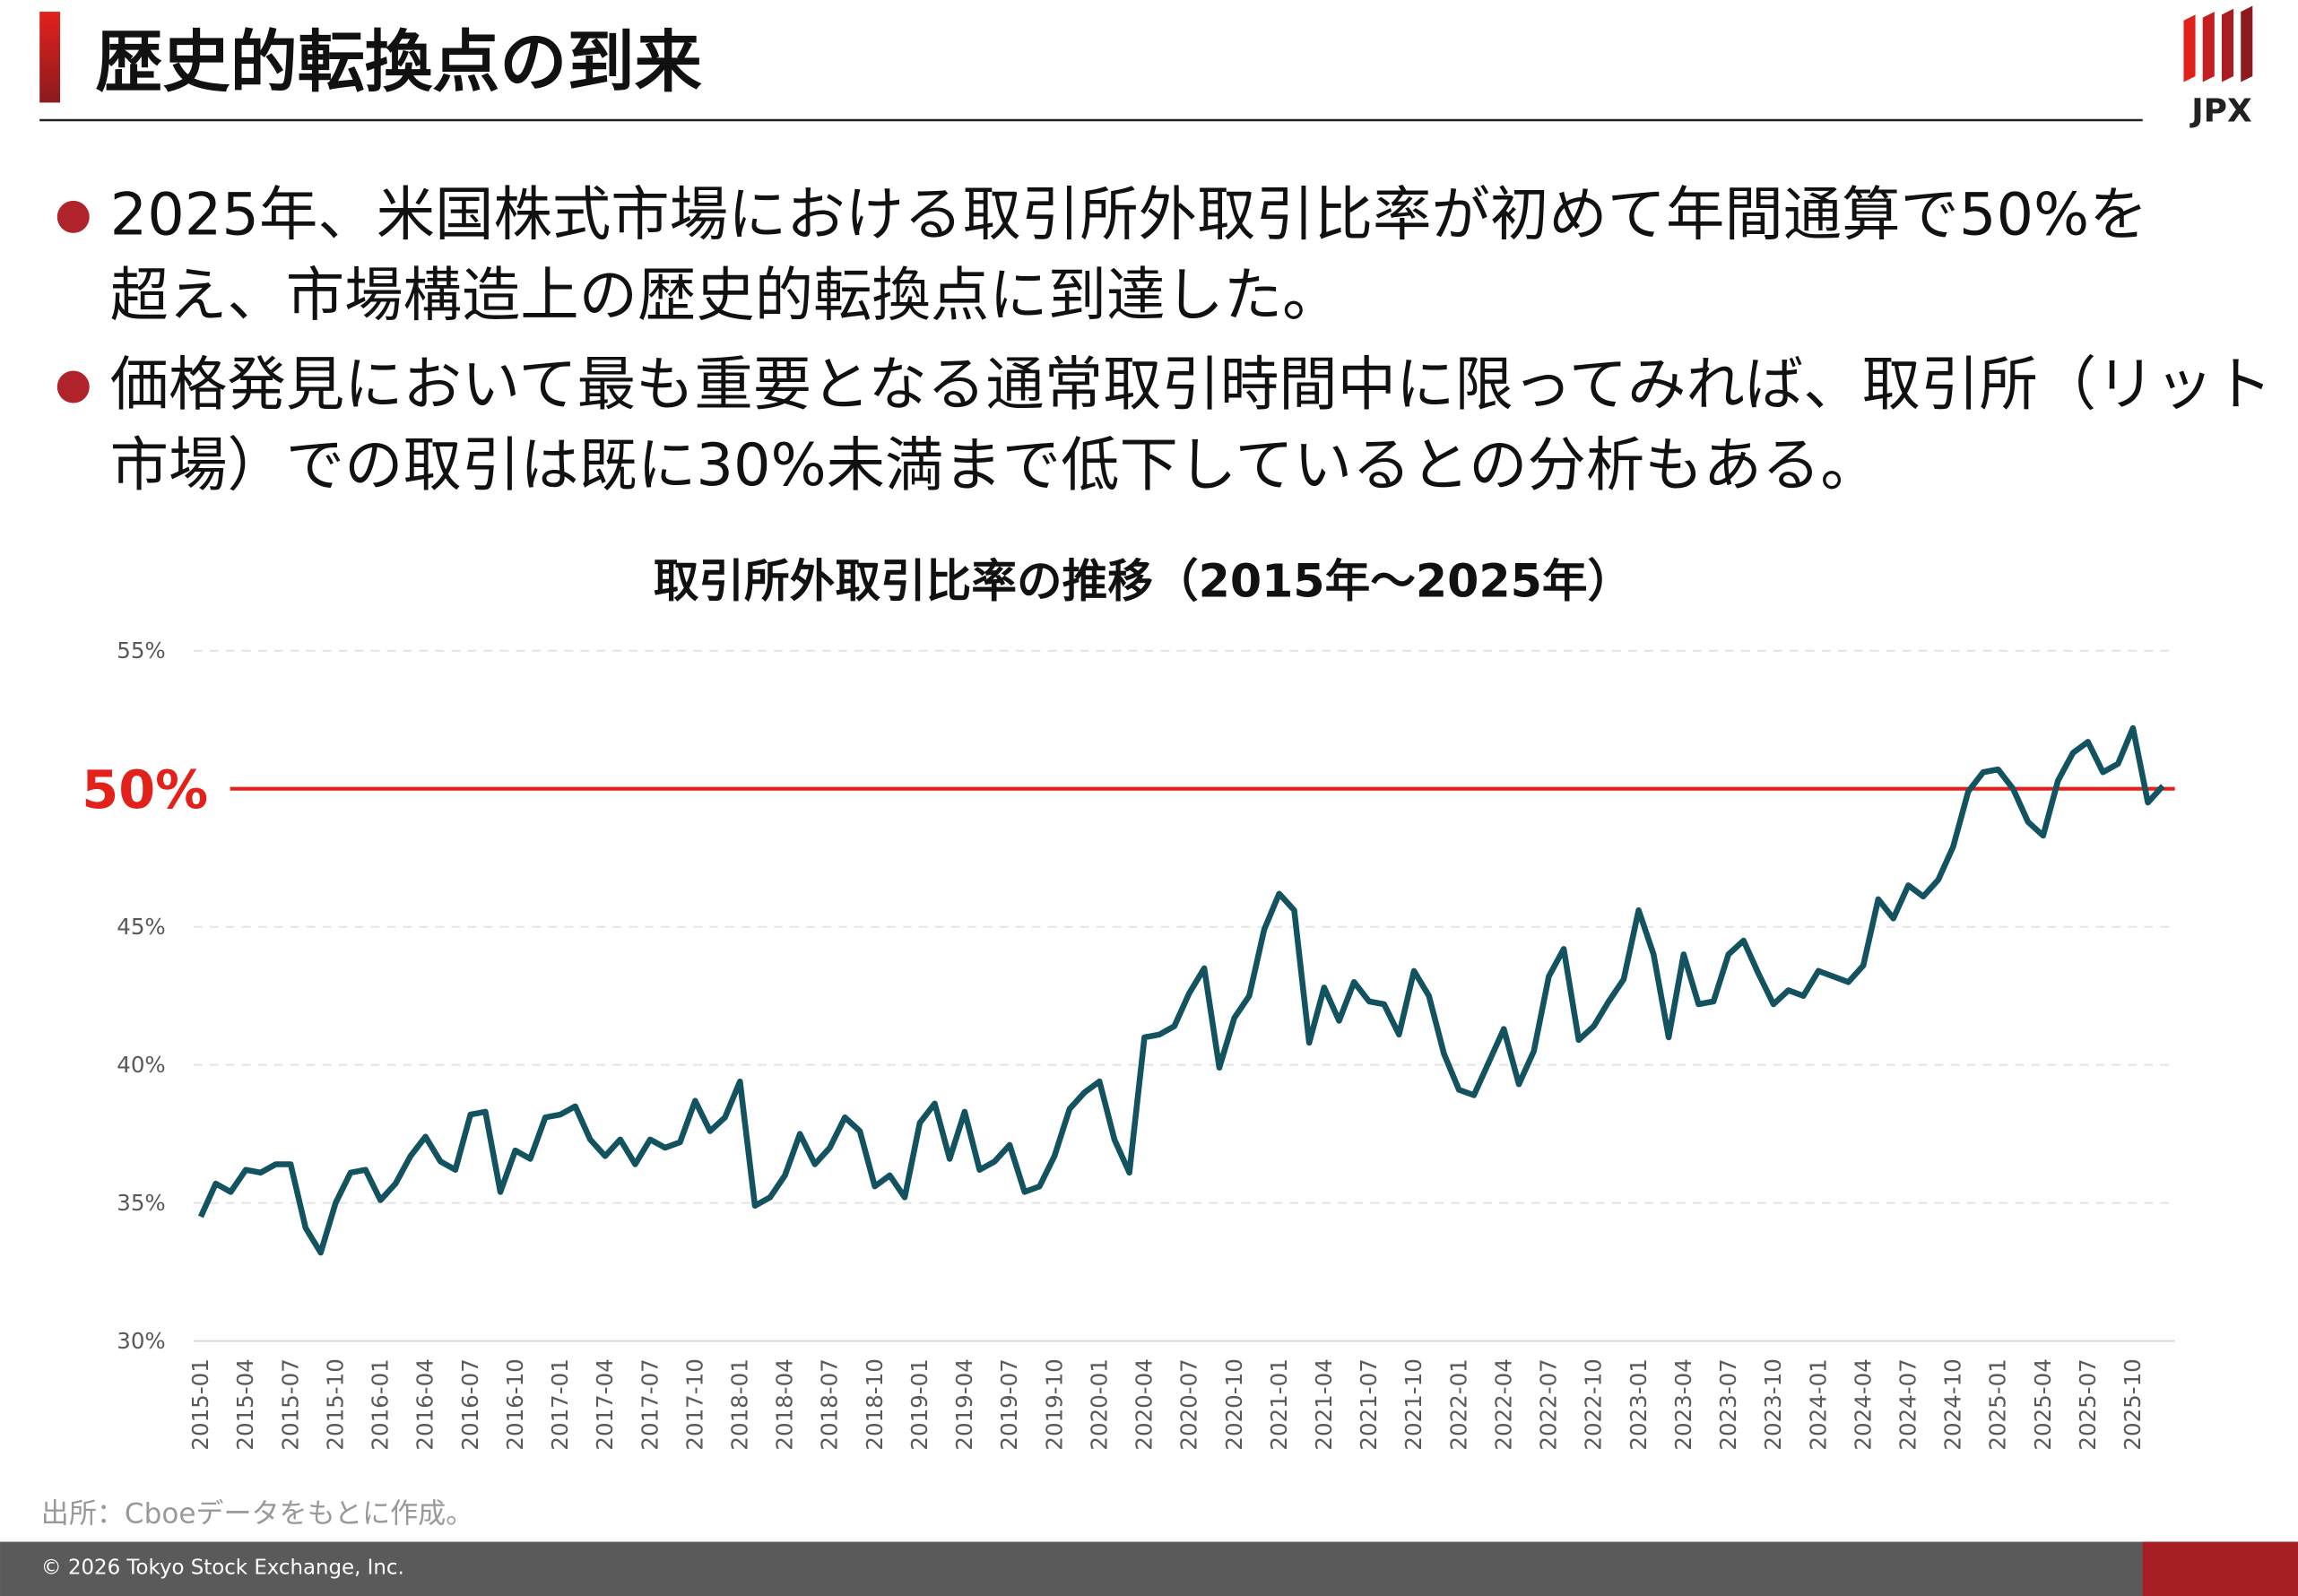 The image size is (2298, 1596). What do you see at coordinates (785, 1404) in the screenshot?
I see `x-tick-label: 2018-04` at bounding box center [785, 1404].